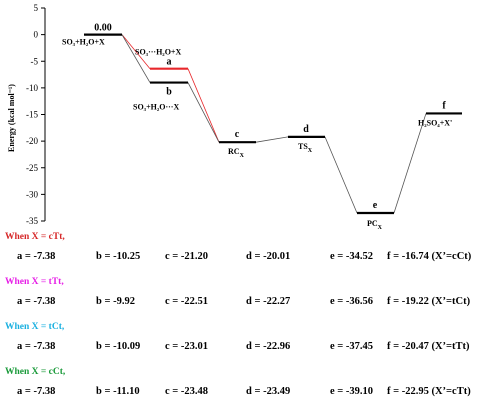  Describe the element at coordinates (187, 301) in the screenshot. I see `value-c: c = -22.51` at that location.